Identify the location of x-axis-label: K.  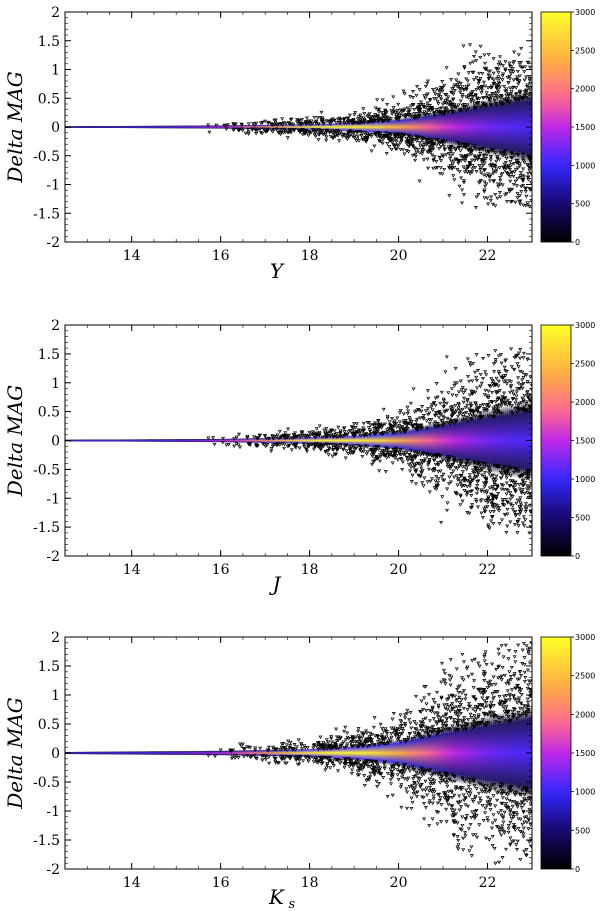
(276, 897).